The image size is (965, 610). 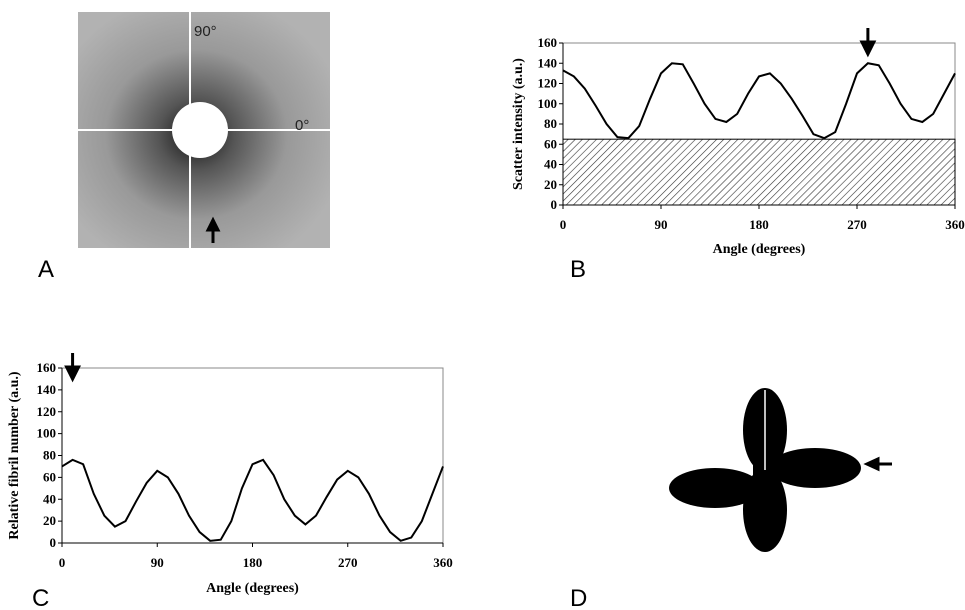 I want to click on y-axis-title: Relative fibril number (a.u.), so click(x=14, y=455).